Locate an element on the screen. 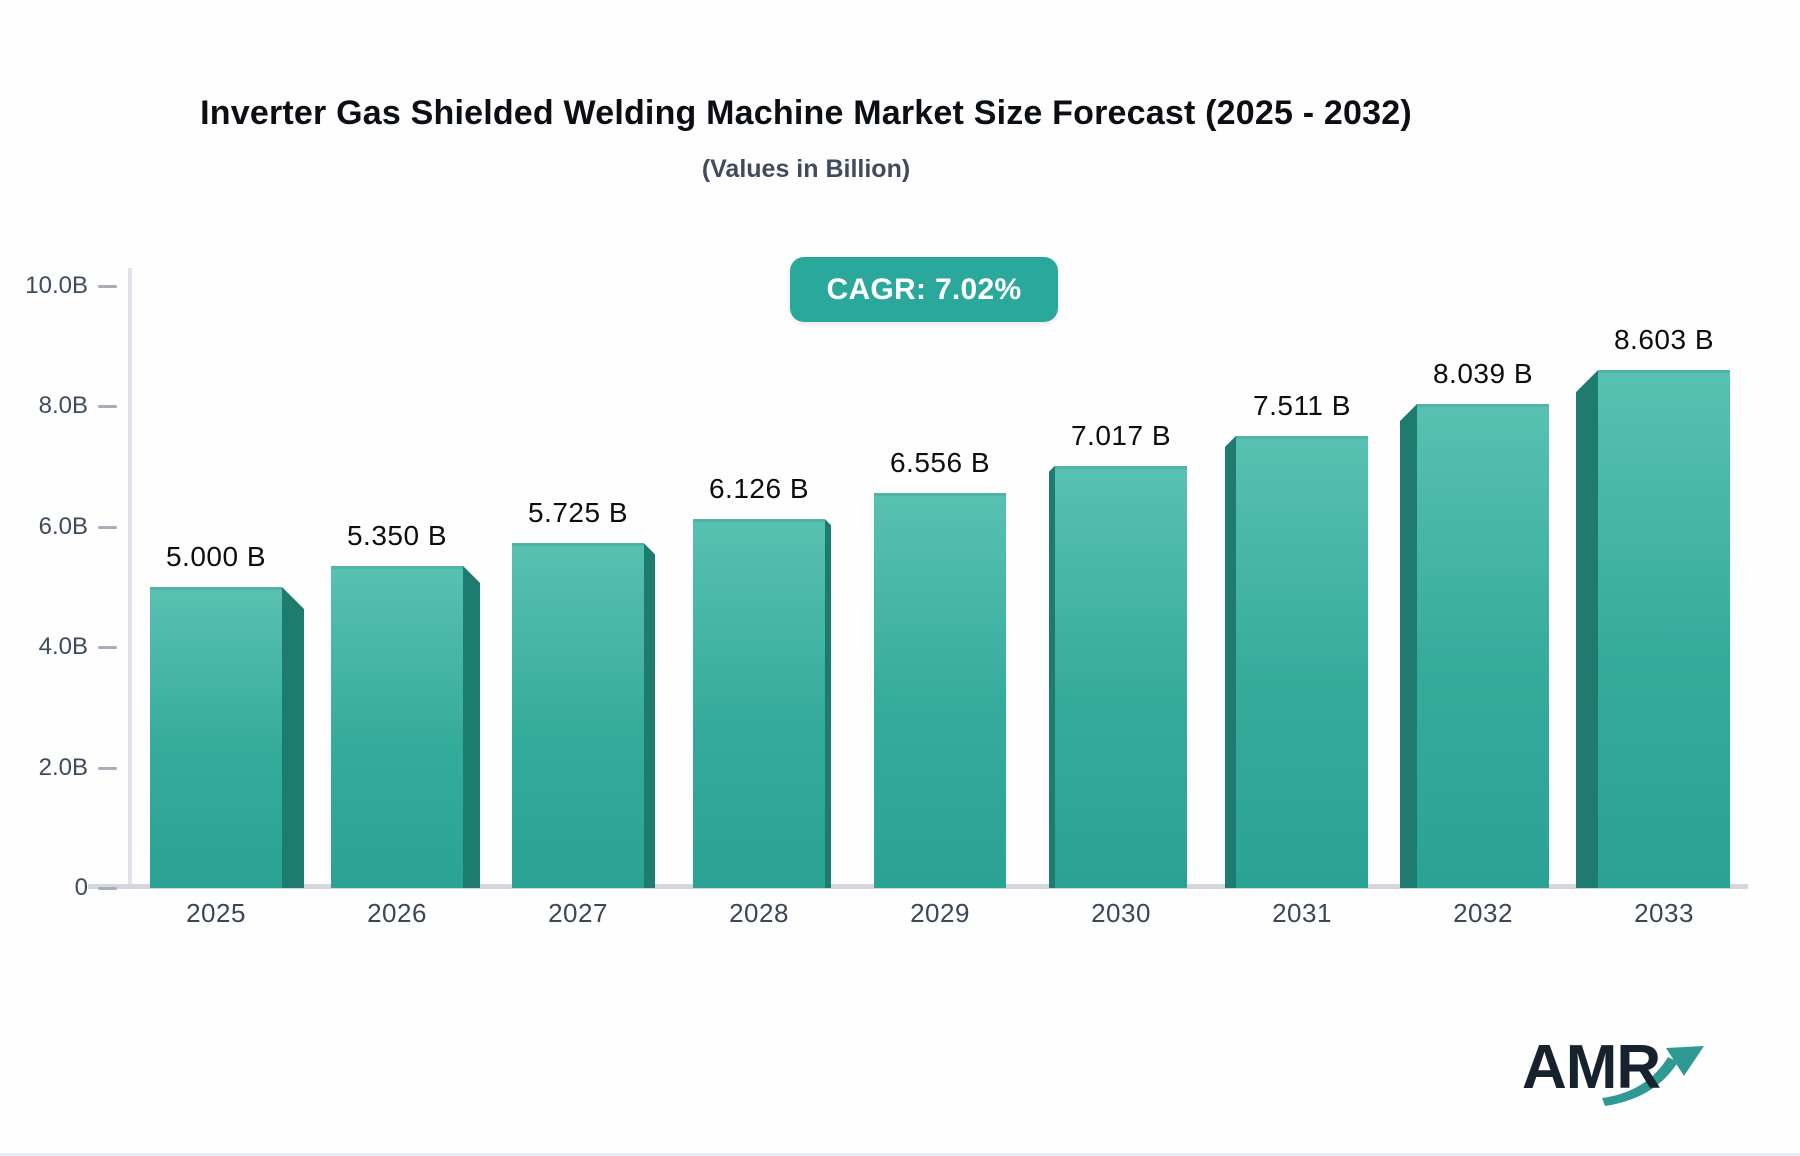 This screenshot has width=1800, height=1156. amr-logo-arrow-icon is located at coordinates (1653, 1076).